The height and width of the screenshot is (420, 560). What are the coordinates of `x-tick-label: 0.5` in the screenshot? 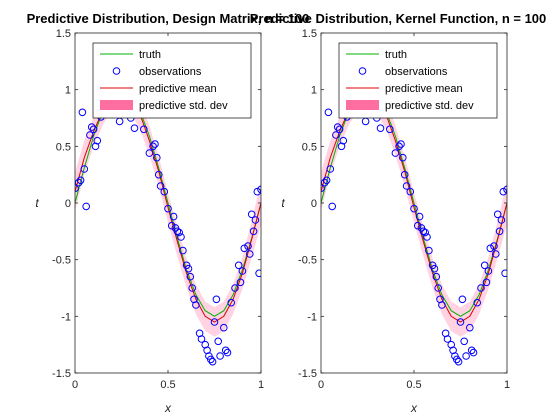 It's located at (413, 385).